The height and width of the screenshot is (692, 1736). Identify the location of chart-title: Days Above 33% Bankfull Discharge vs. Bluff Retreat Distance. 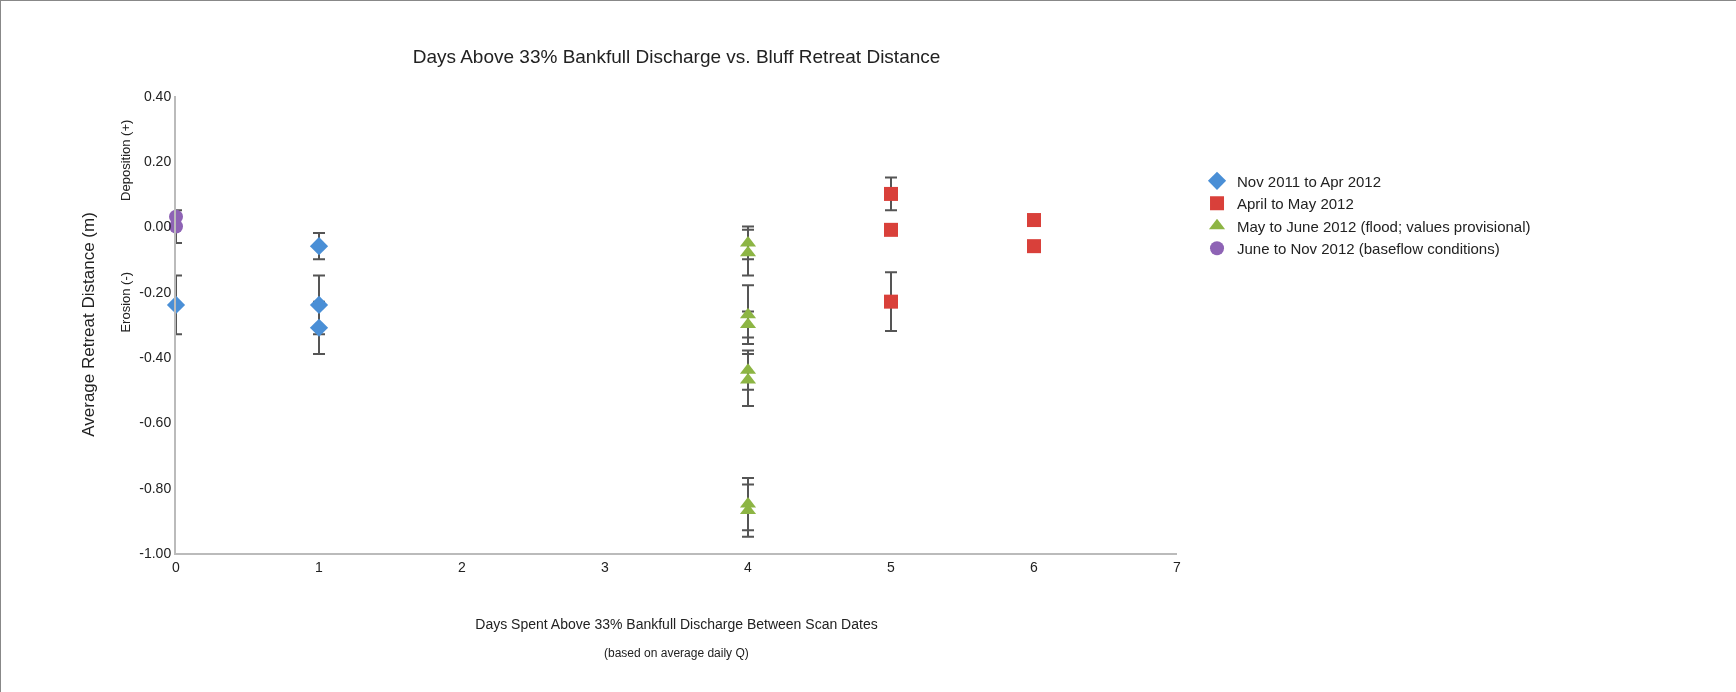
(676, 56).